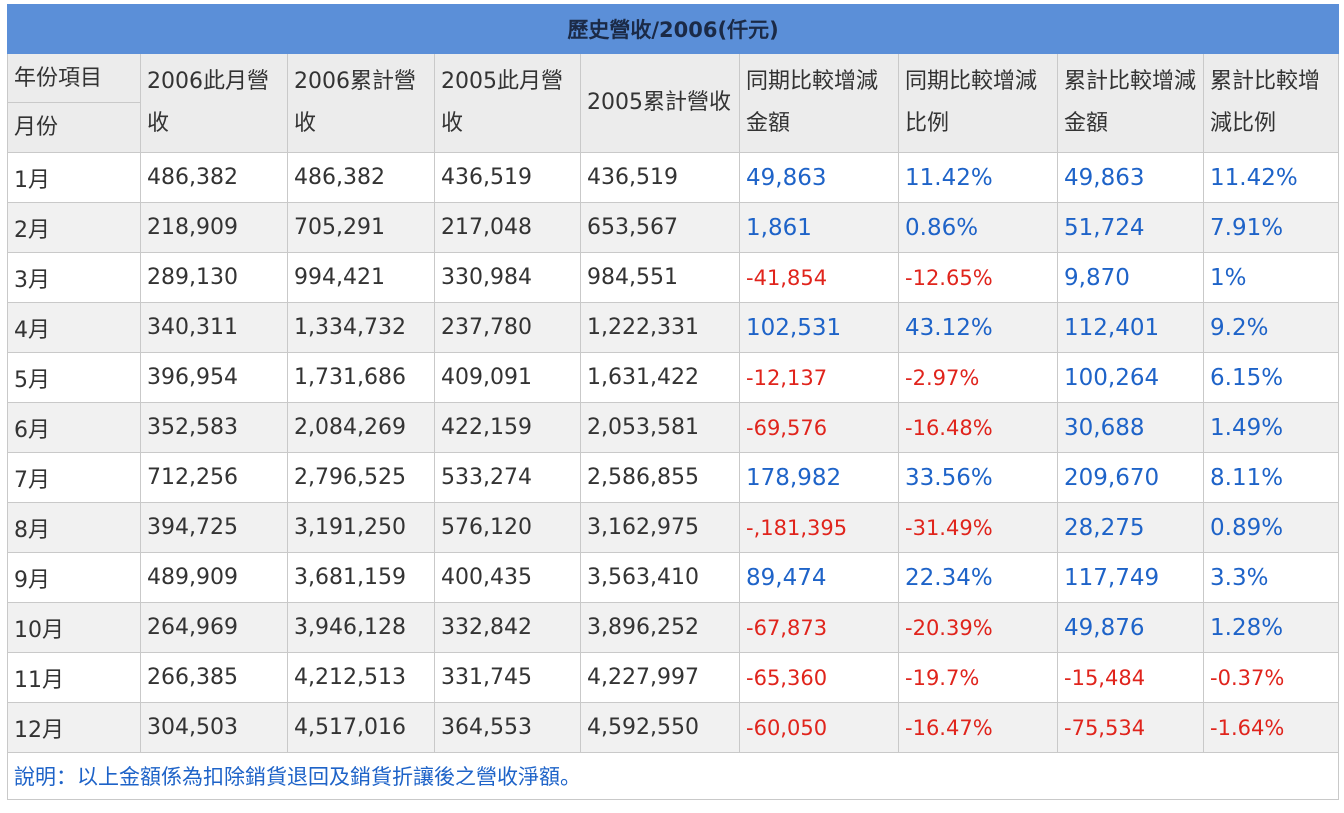 The width and height of the screenshot is (1344, 813). What do you see at coordinates (660, 727) in the screenshot?
I see `value-cell: 4,592,550` at bounding box center [660, 727].